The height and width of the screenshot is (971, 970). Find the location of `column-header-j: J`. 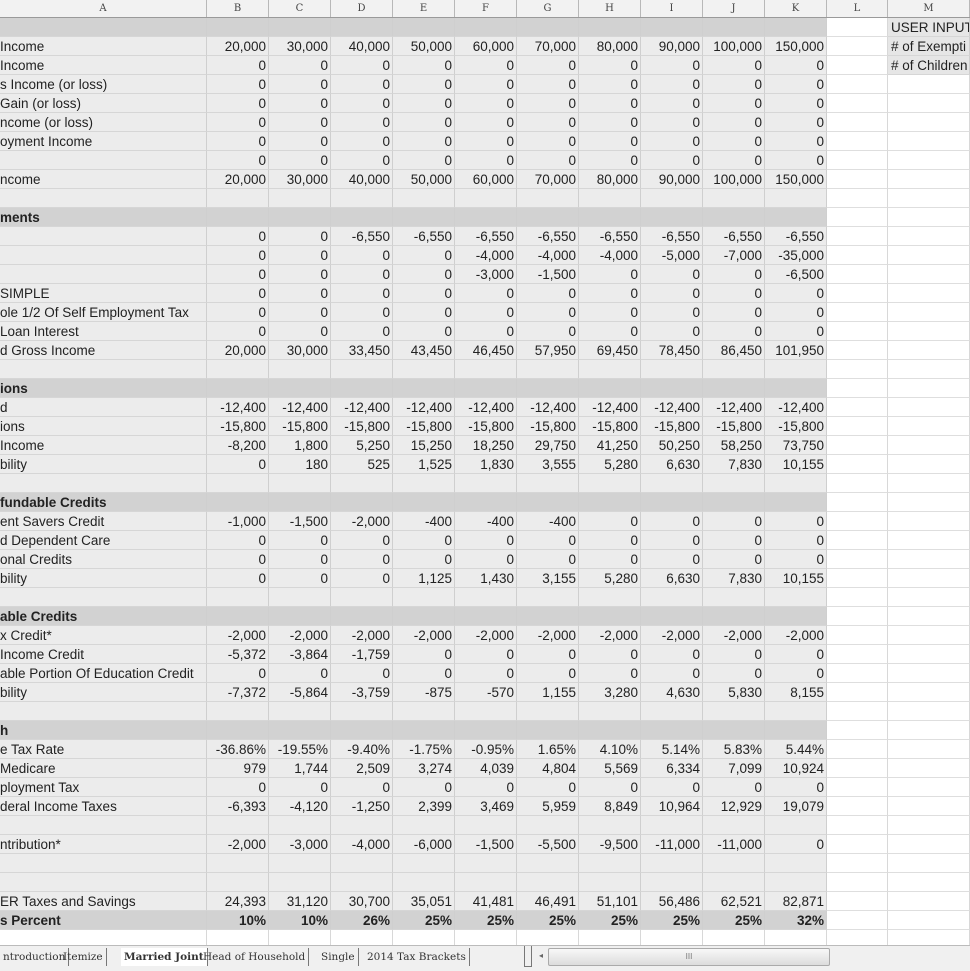

column-header-j: J is located at coordinates (734, 8).